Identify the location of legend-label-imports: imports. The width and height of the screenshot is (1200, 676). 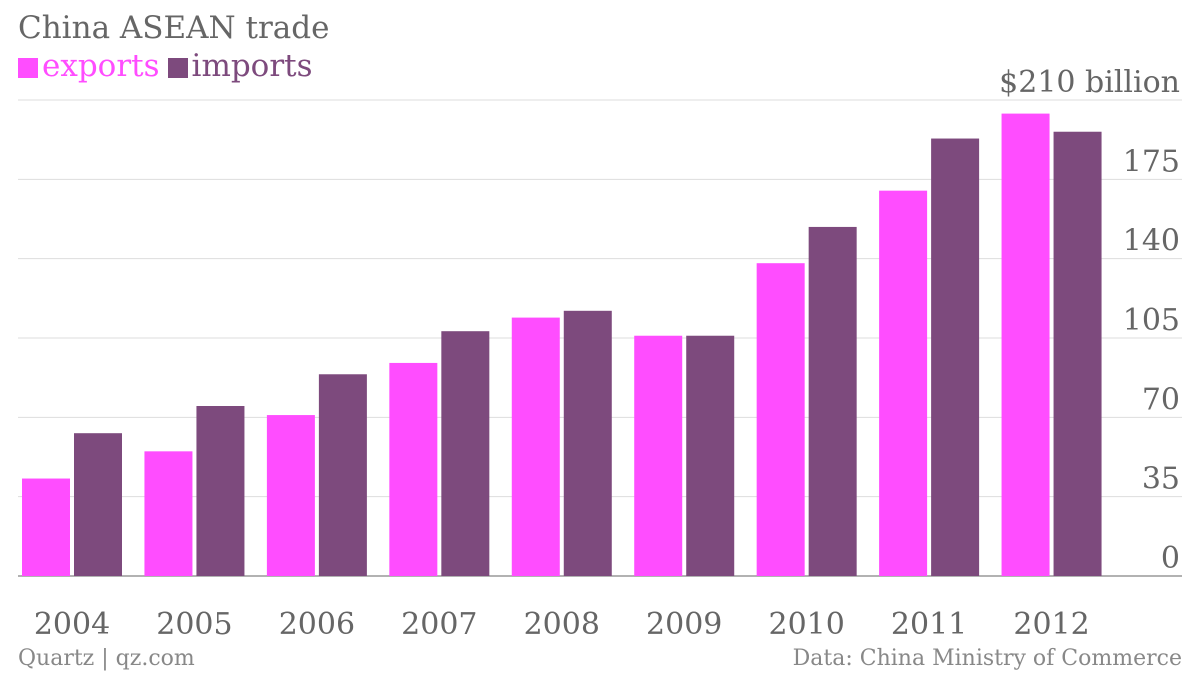
(252, 66).